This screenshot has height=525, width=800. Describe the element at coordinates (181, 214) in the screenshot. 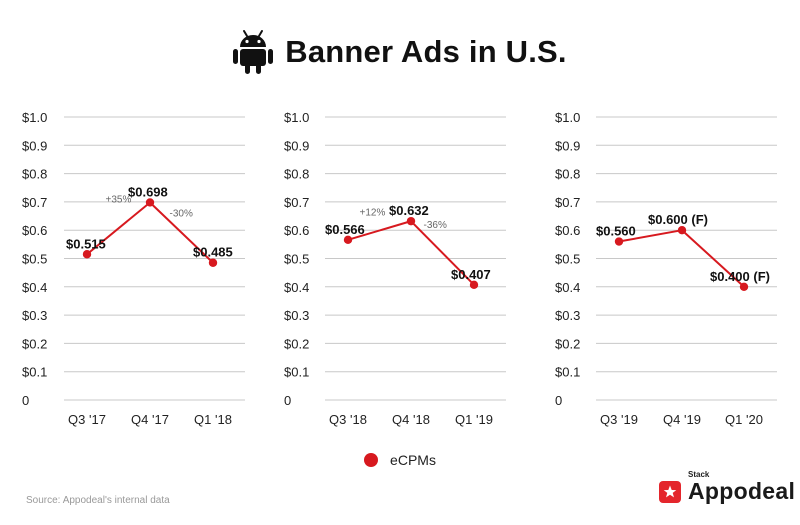

I see `change-annotation: -30%` at that location.